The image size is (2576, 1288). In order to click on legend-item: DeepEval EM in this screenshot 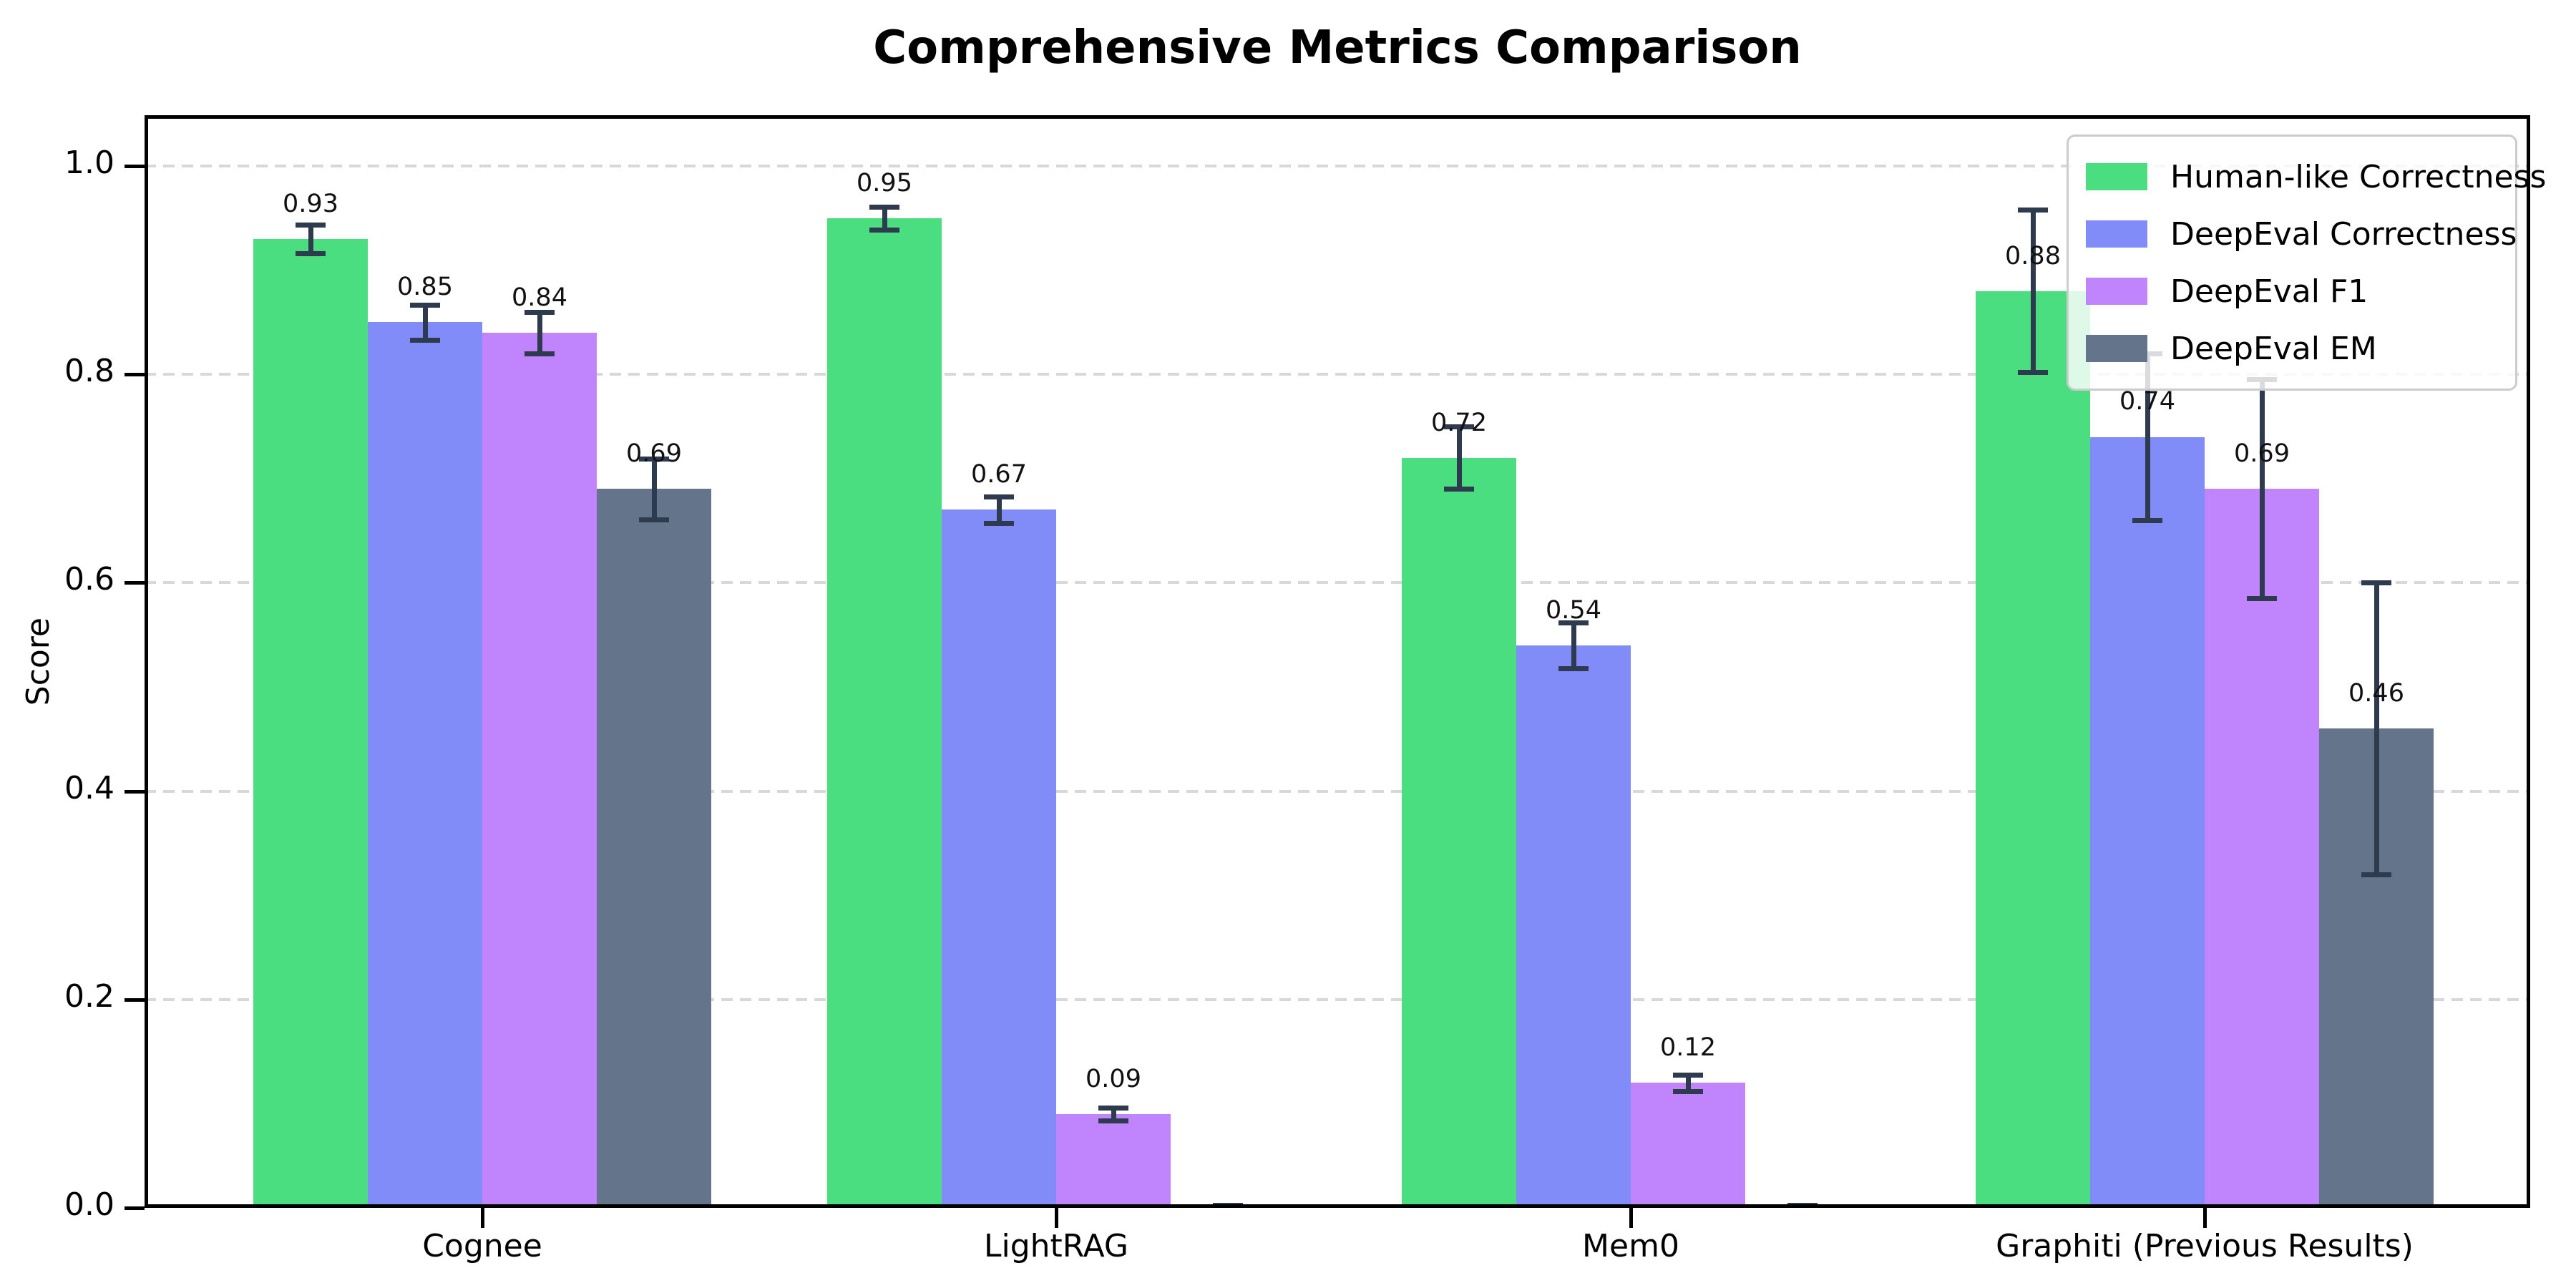, I will do `click(2292, 348)`.